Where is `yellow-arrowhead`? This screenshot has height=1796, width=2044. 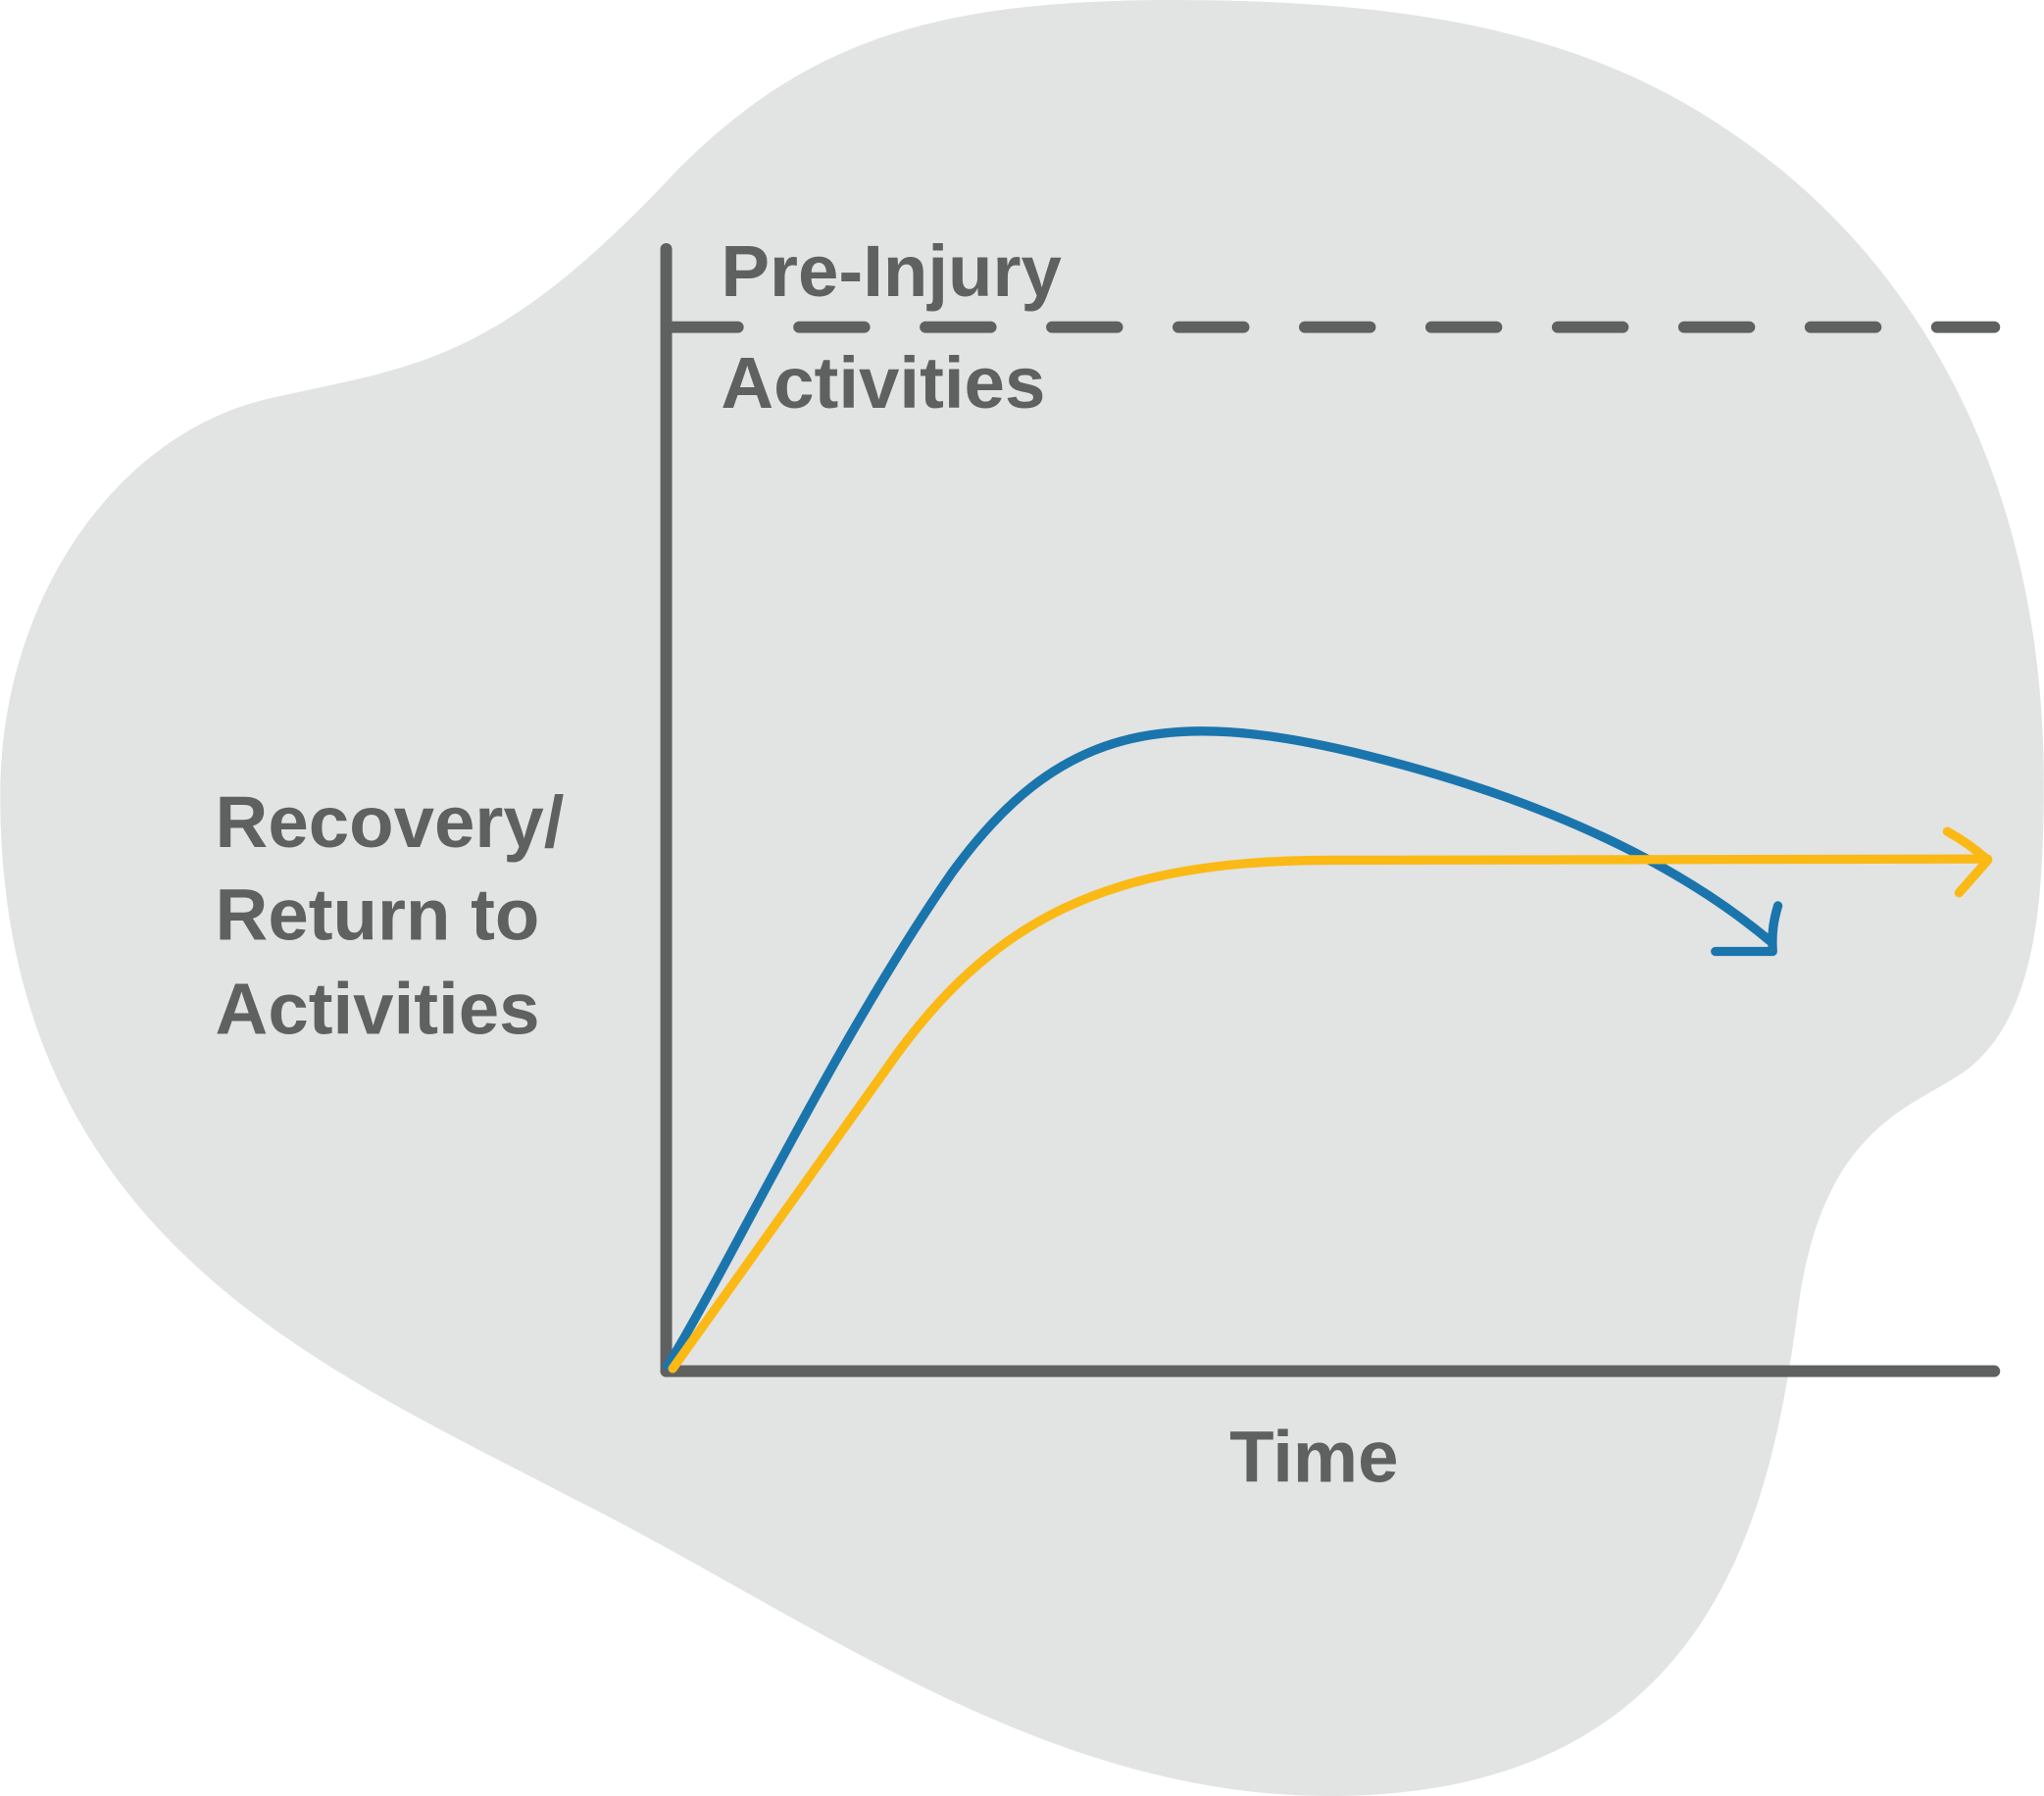
yellow-arrowhead is located at coordinates (1968, 862).